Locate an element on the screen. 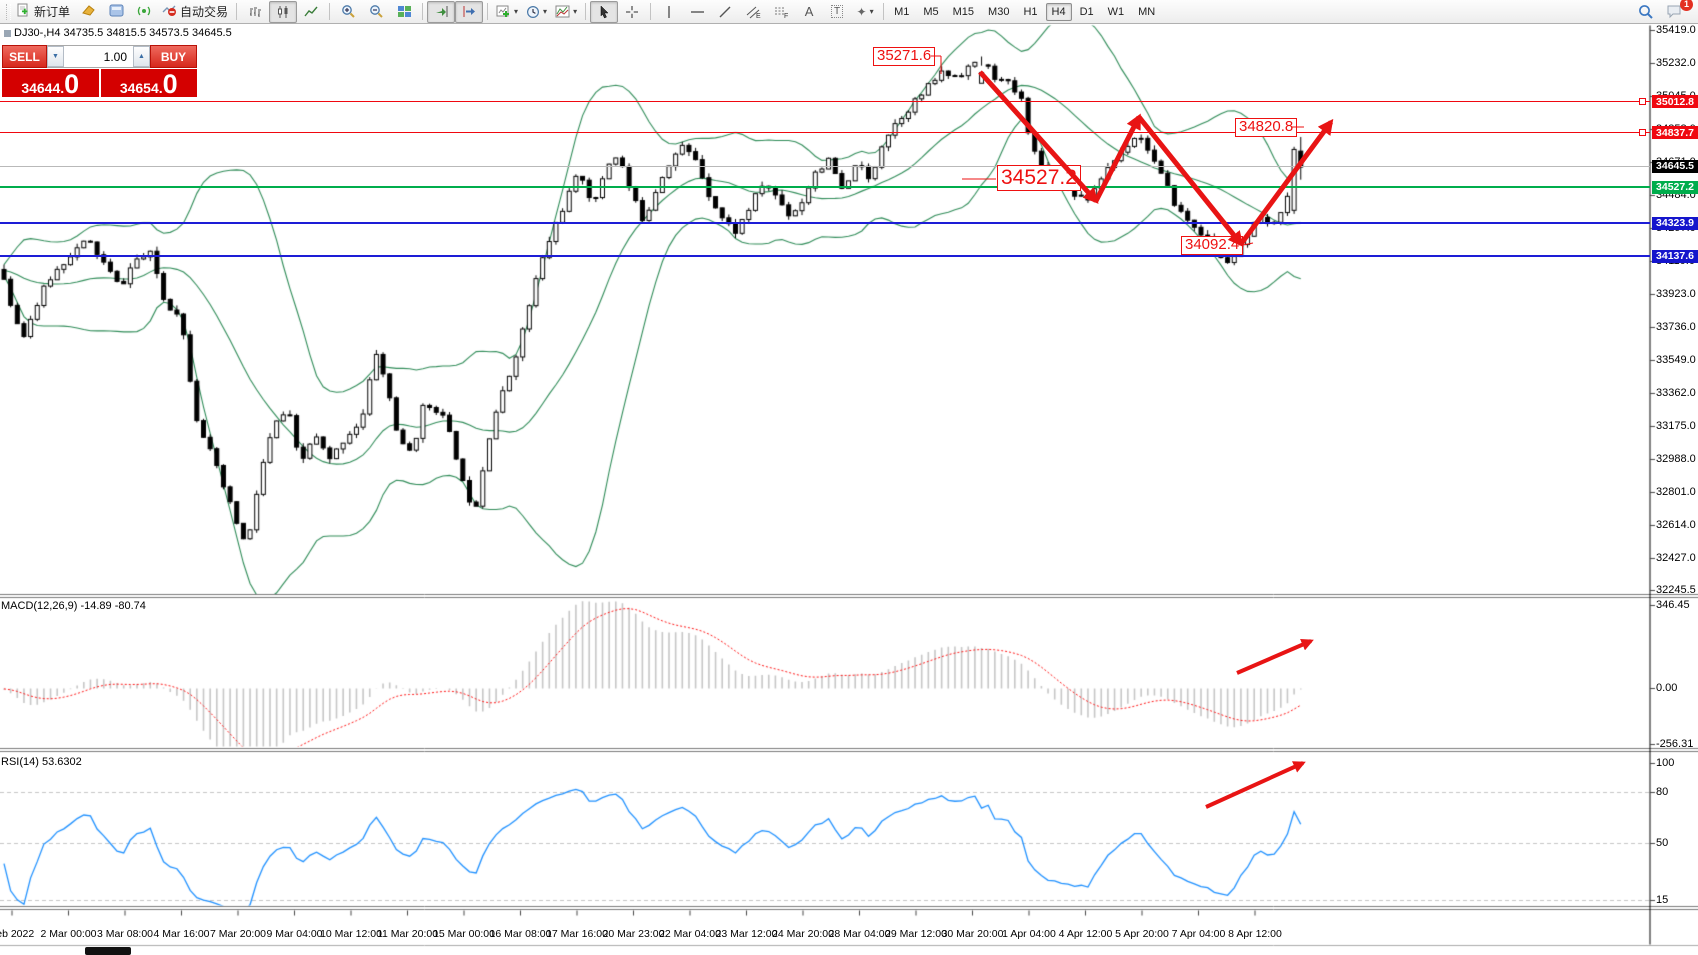 This screenshot has height=955, width=1698. text-label-button: T is located at coordinates (837, 12).